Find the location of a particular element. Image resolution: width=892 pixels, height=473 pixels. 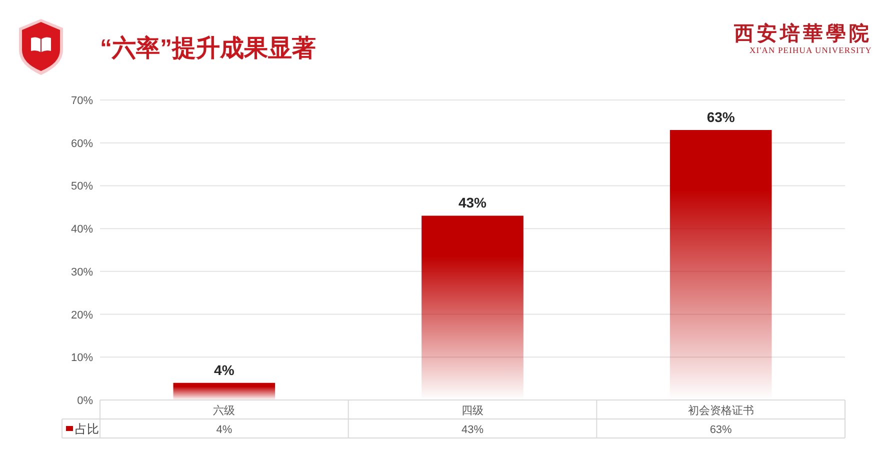

y-tick: 20% is located at coordinates (81, 315).